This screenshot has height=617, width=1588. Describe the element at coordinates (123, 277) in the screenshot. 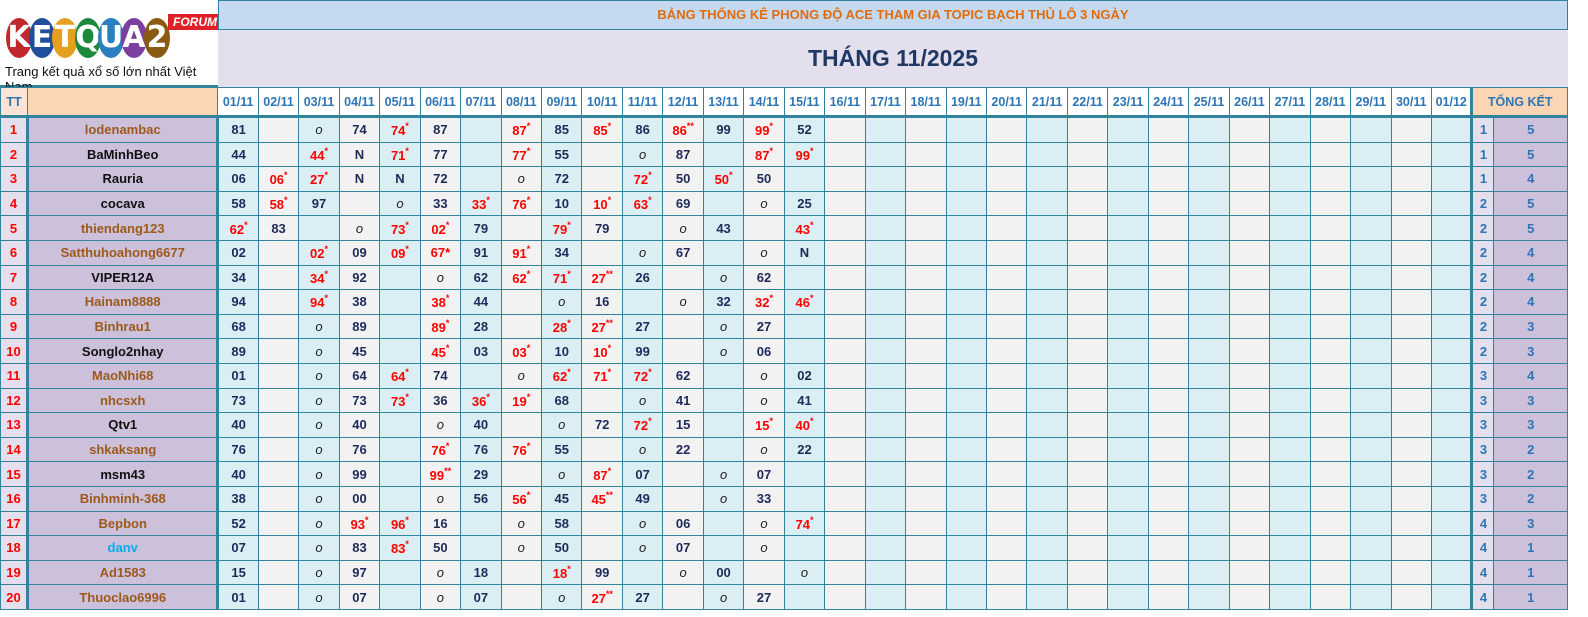

I see `member-name: VIPER12A` at that location.